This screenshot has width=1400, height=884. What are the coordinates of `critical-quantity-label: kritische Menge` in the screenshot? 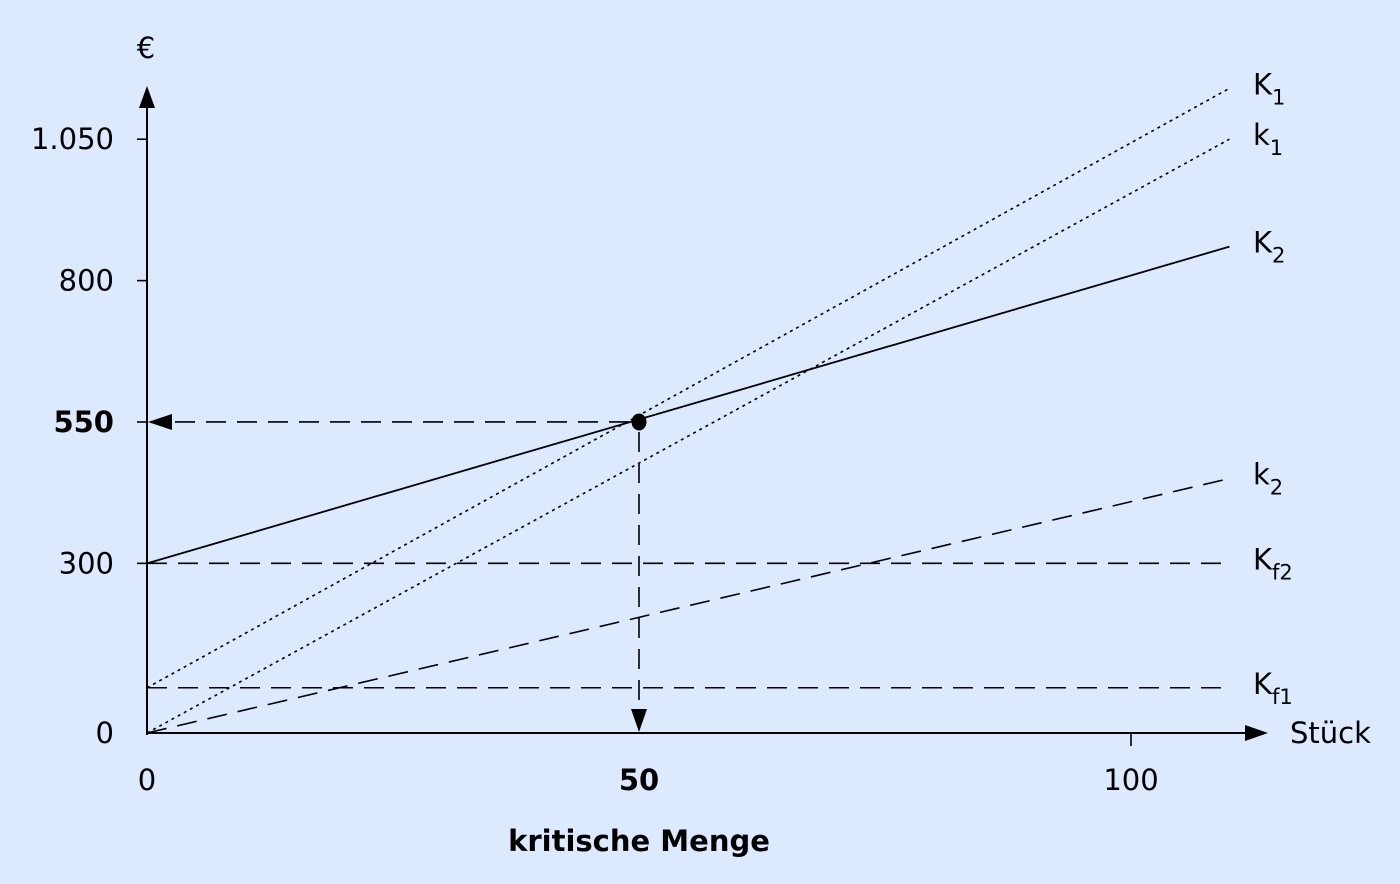 It's located at (639, 841).